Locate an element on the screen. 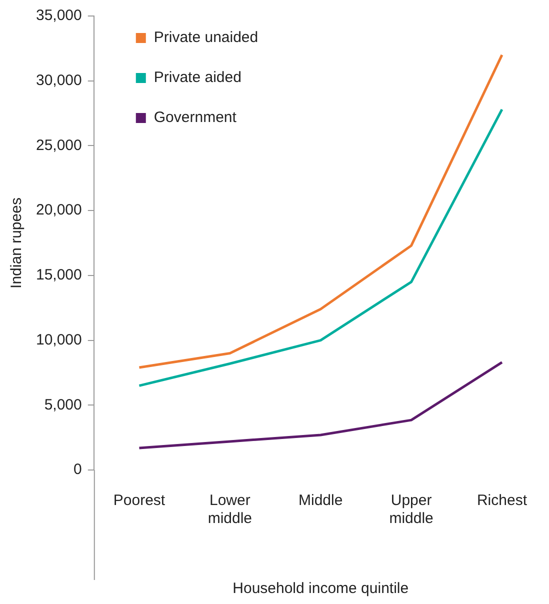 The image size is (549, 604). x-tick-label: Middle is located at coordinates (320, 501).